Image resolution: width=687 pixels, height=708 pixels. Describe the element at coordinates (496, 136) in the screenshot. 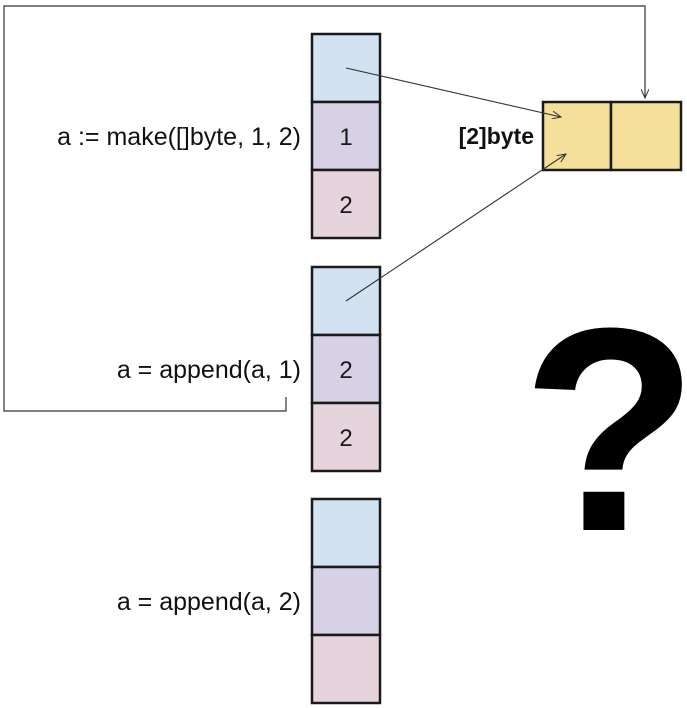

I see `array-type-label: [2]byte` at that location.